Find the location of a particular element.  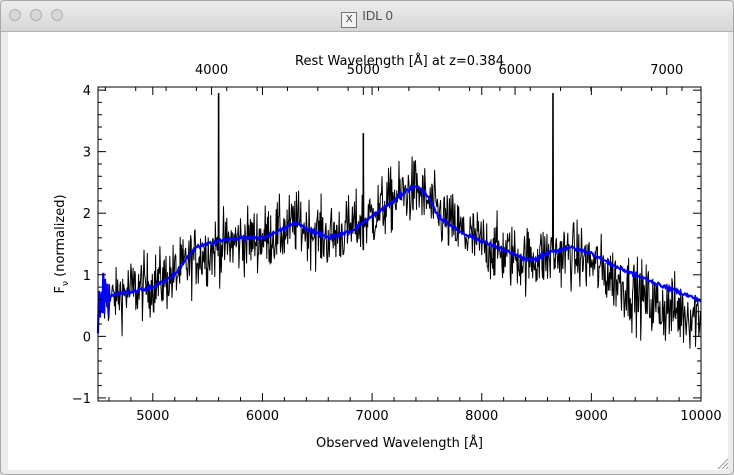

y-axis-label: Fν (normalized) is located at coordinates (62, 243).